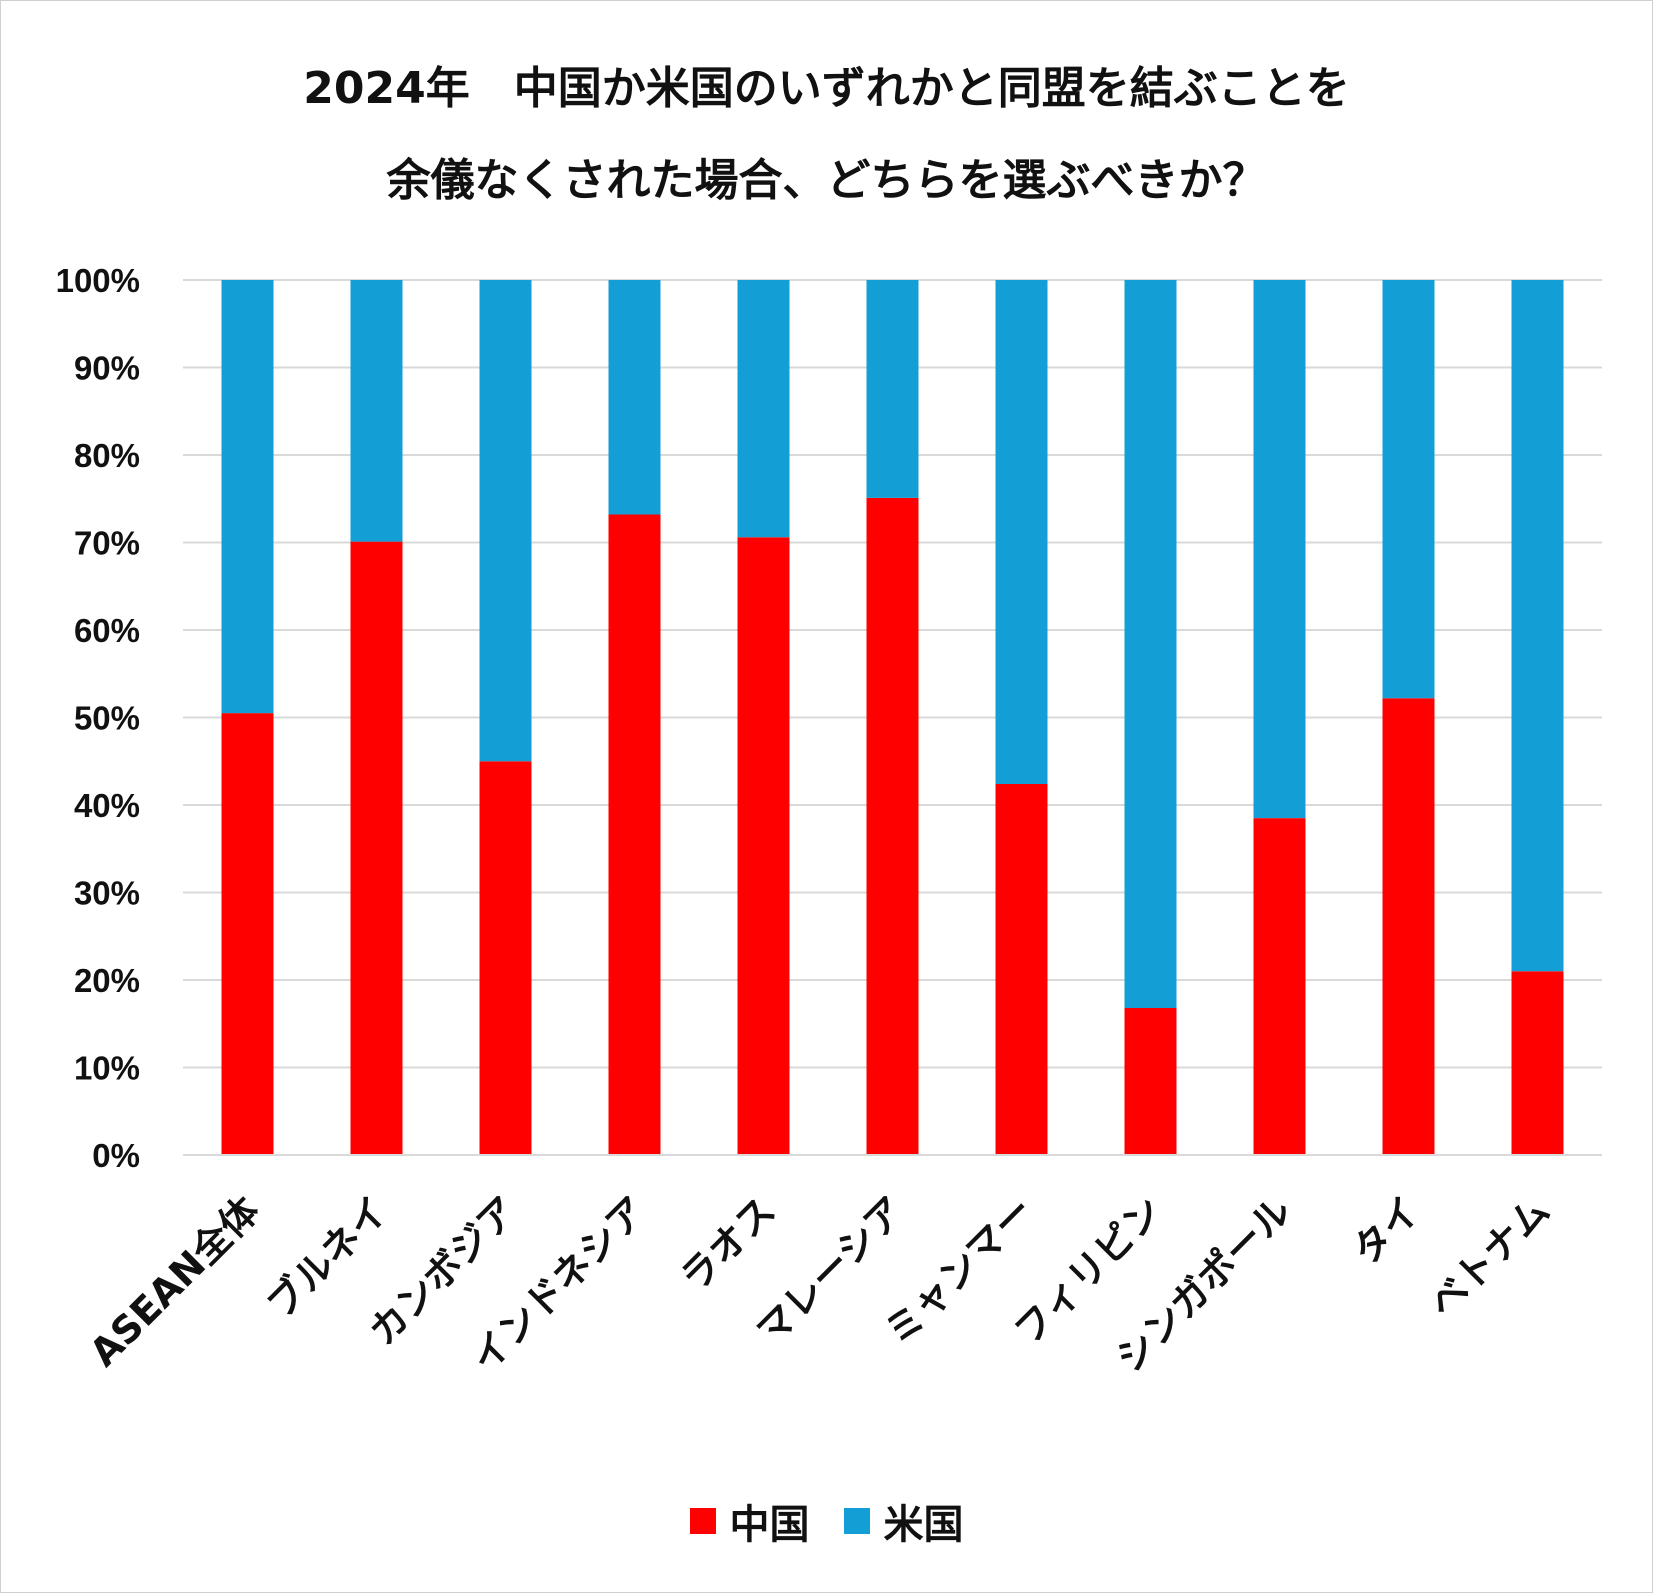 This screenshot has width=1653, height=1593. What do you see at coordinates (107, 455) in the screenshot?
I see `y-tick-label: 80%` at bounding box center [107, 455].